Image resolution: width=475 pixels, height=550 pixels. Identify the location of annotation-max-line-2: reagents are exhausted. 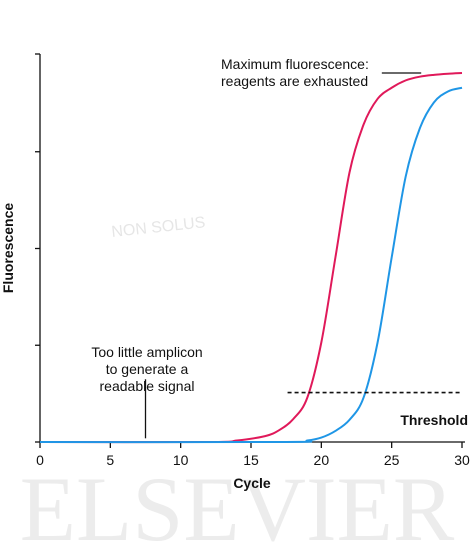
(294, 81).